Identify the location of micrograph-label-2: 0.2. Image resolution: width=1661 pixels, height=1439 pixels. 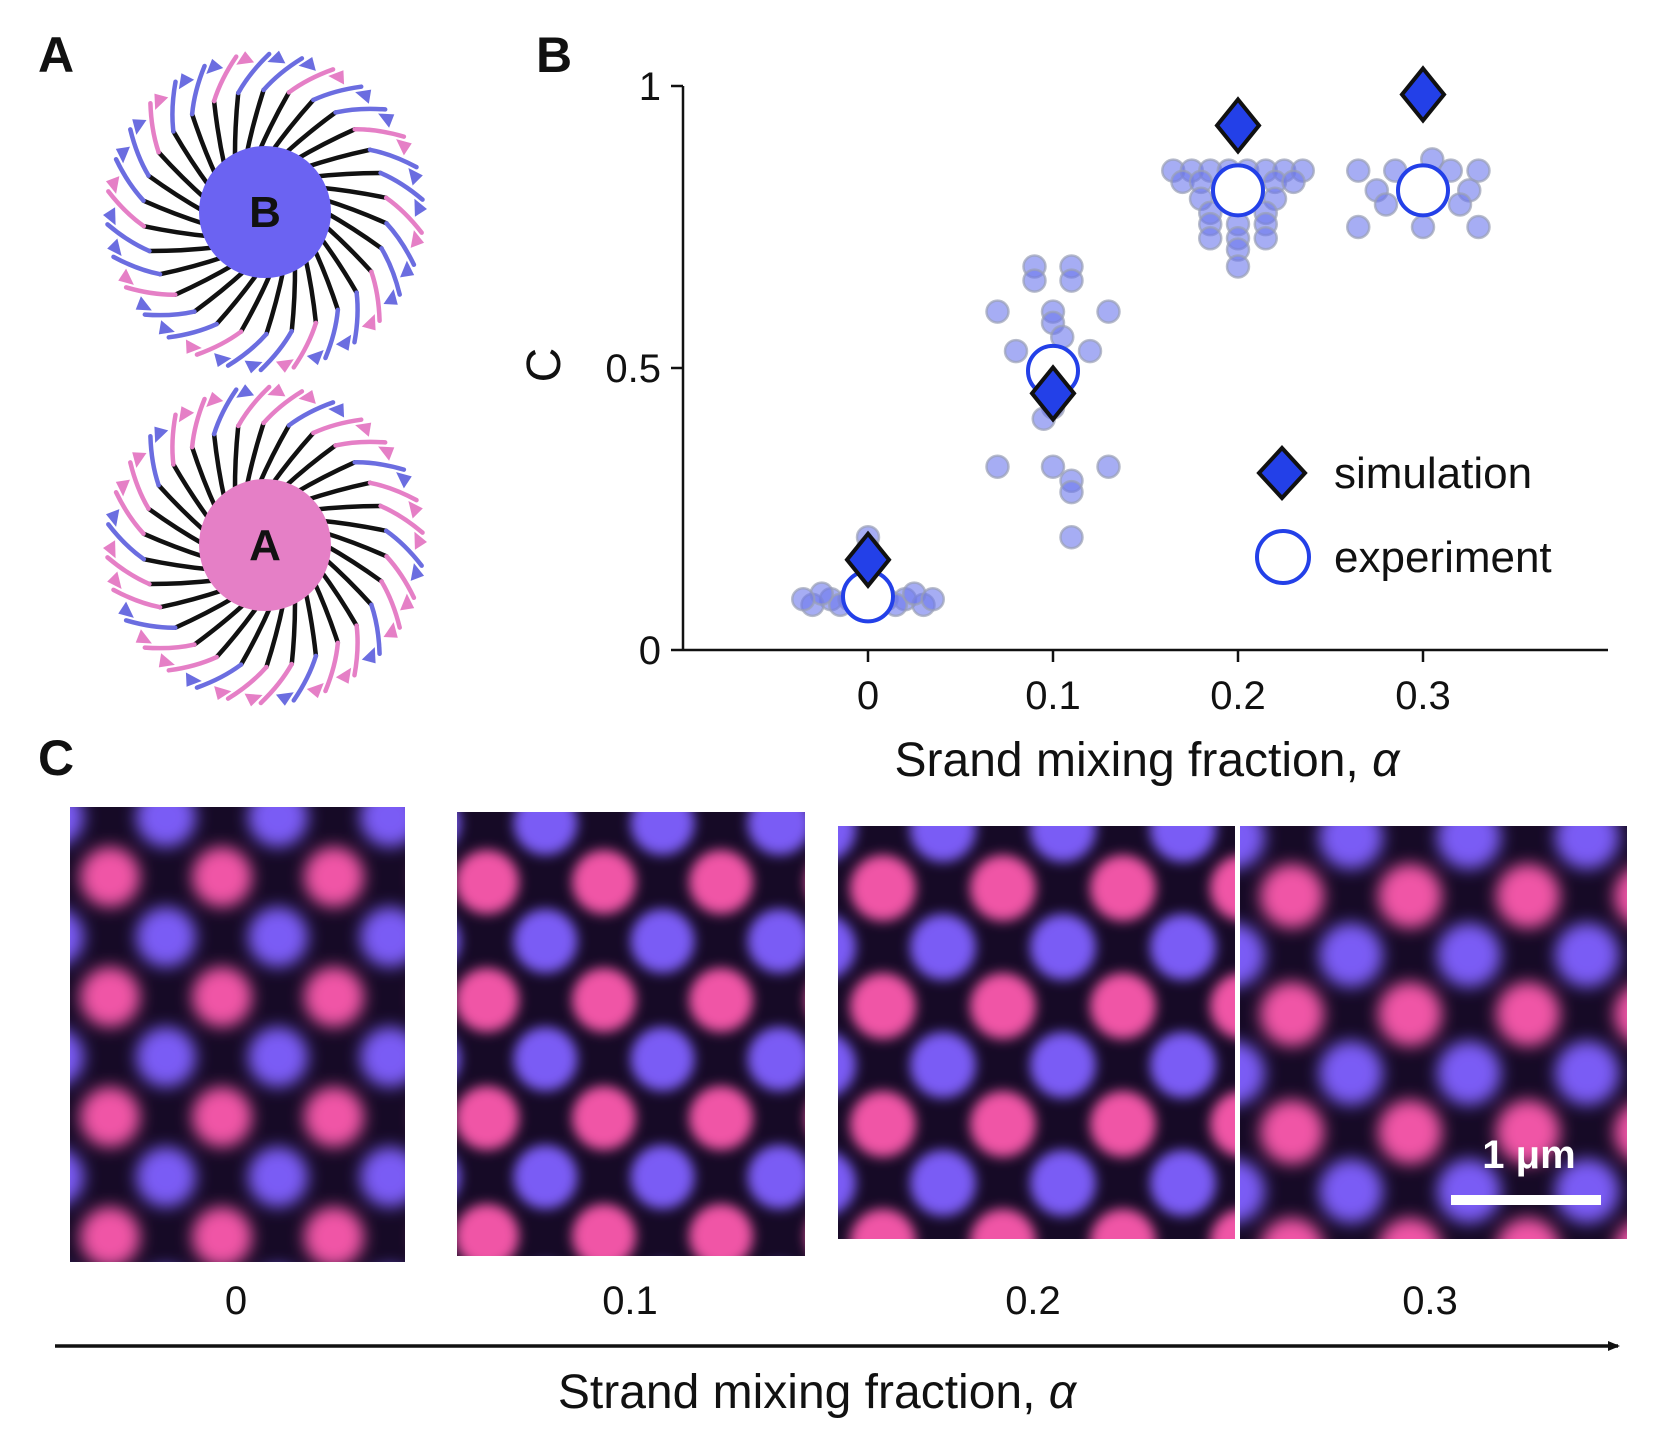
(1033, 1301).